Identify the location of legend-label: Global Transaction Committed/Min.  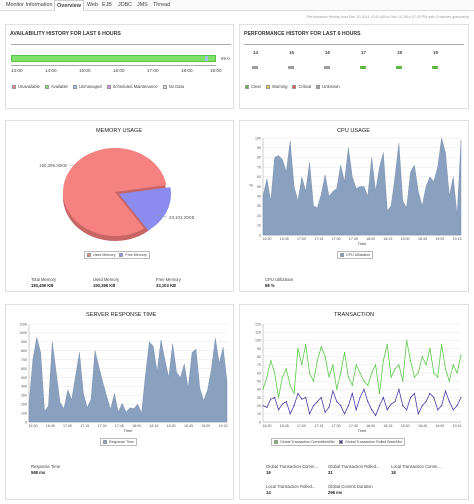
(308, 442).